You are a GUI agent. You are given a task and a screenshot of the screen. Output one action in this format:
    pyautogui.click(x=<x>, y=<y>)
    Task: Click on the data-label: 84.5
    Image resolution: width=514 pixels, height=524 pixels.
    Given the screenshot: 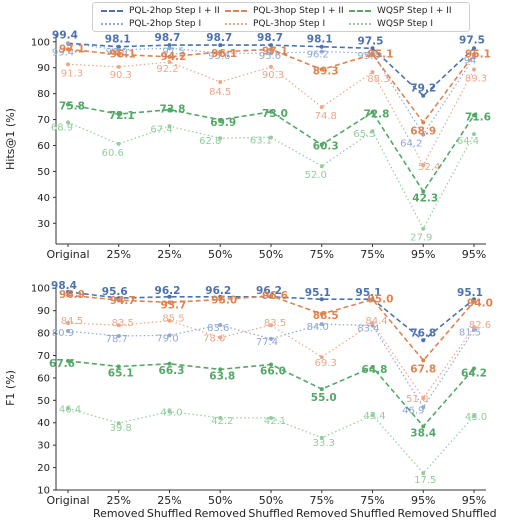 What is the action you would take?
    pyautogui.click(x=220, y=92)
    